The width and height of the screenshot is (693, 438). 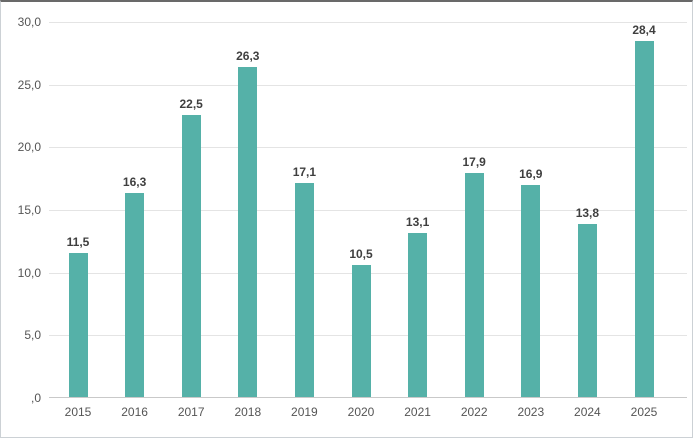 I want to click on y-axis-tick-label: ,0, so click(x=35, y=398).